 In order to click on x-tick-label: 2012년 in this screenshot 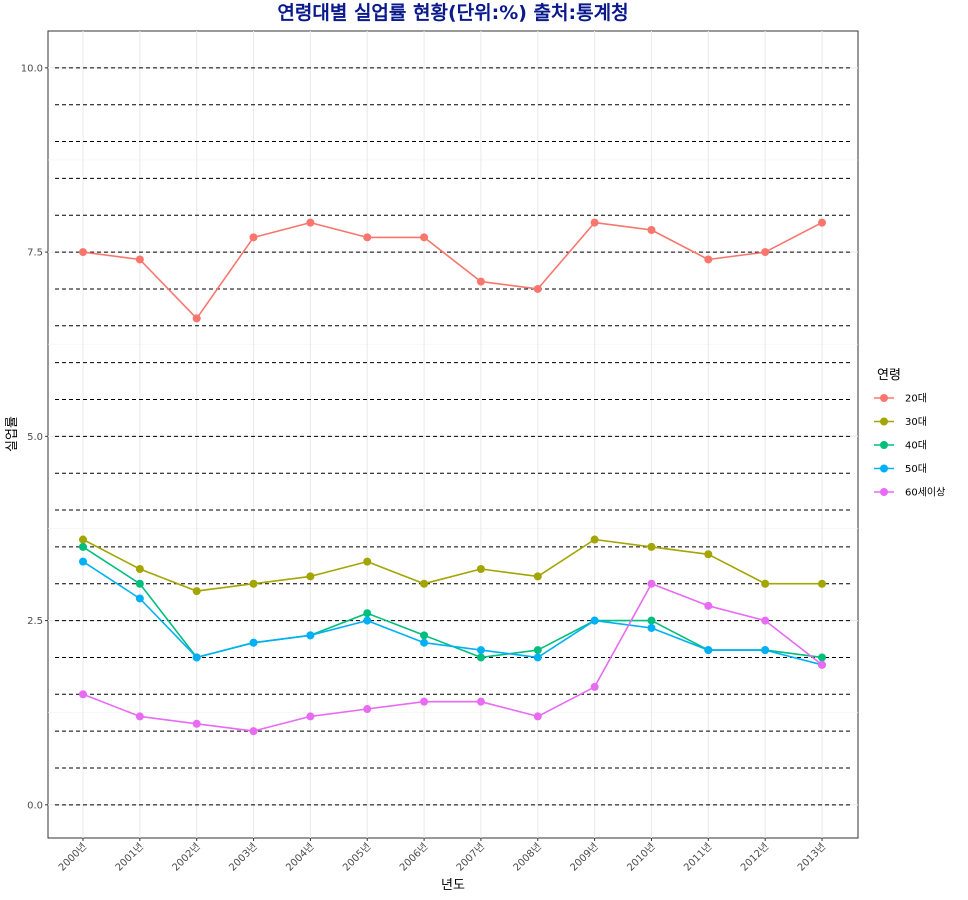, I will do `click(754, 857)`.